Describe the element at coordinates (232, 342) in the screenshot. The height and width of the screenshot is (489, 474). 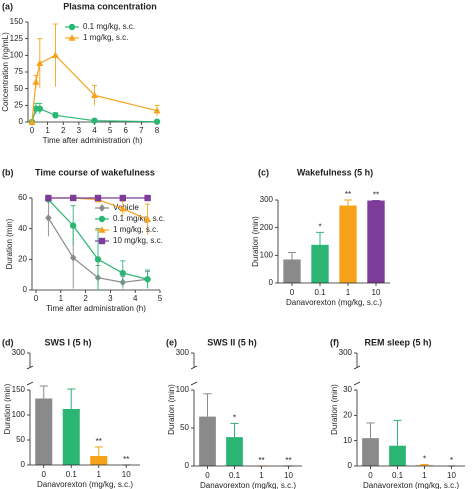
I see `chart-title: SWS II (5 h)` at that location.